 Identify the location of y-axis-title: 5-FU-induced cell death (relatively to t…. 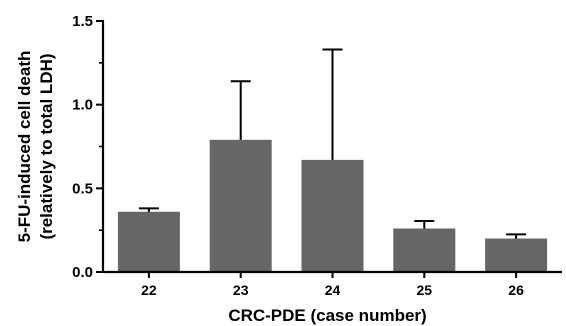
(35, 147).